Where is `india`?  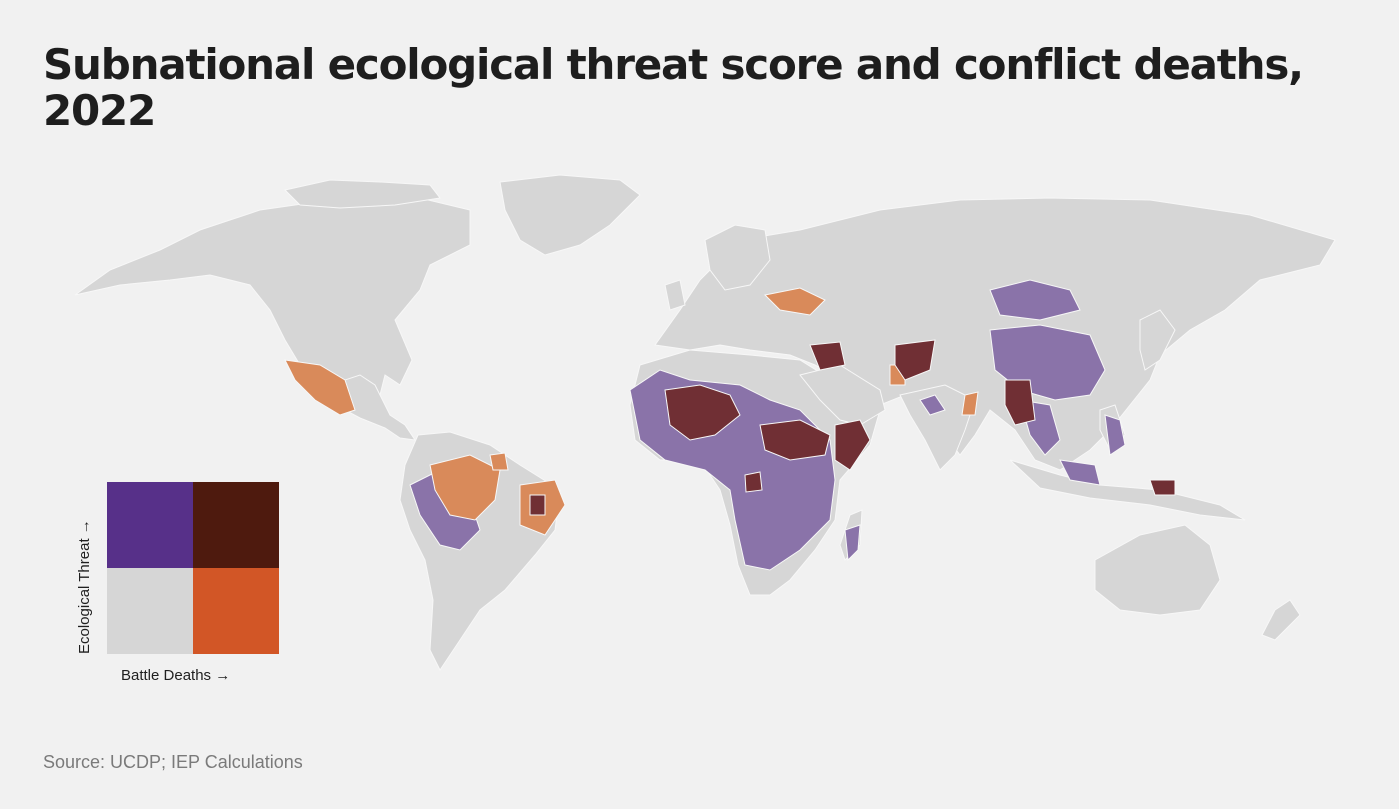
india is located at coordinates (937, 427).